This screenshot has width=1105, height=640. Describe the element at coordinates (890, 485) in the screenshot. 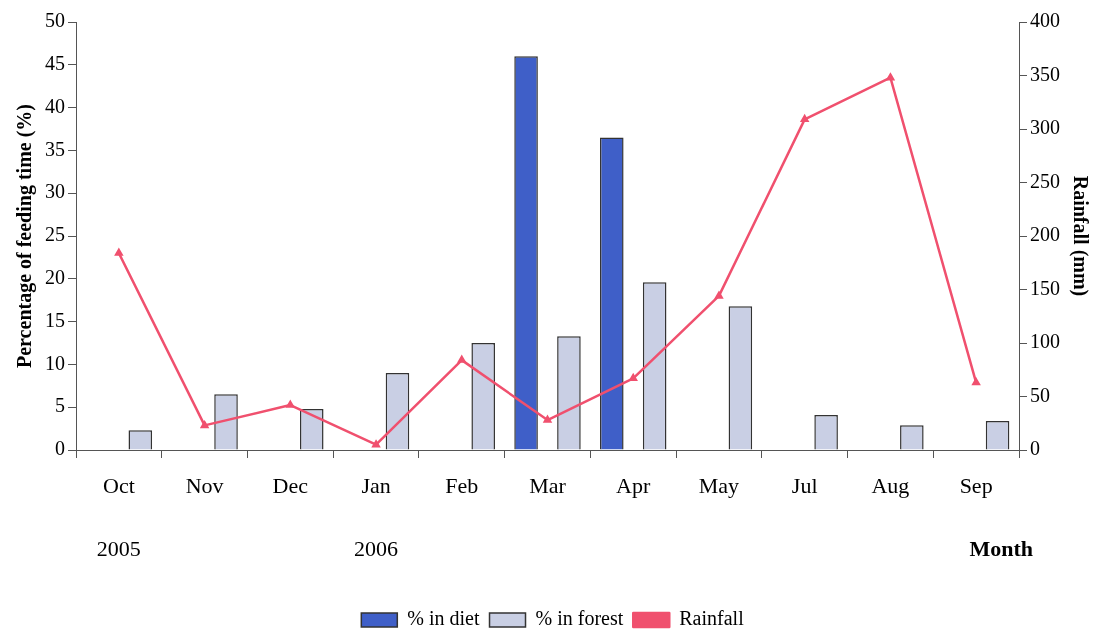

I see `x-tick-label: Aug` at that location.